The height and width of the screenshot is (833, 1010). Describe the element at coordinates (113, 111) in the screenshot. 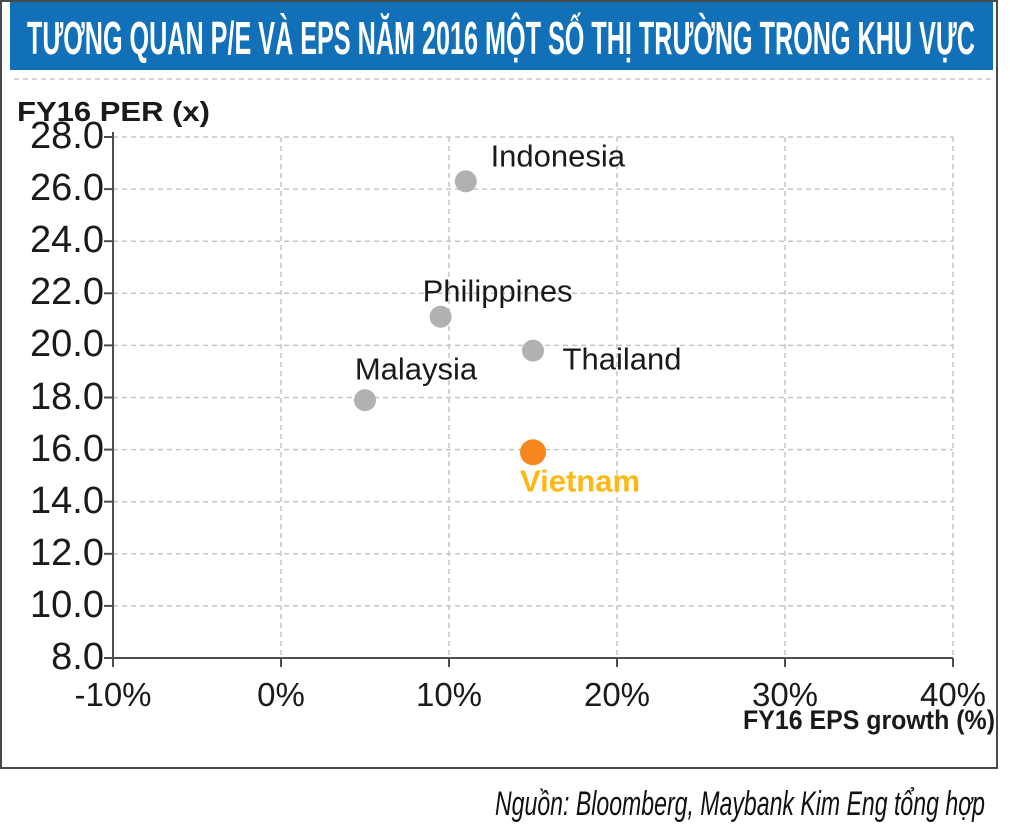

I see `y-axis-title: FY16 PER (x)` at that location.